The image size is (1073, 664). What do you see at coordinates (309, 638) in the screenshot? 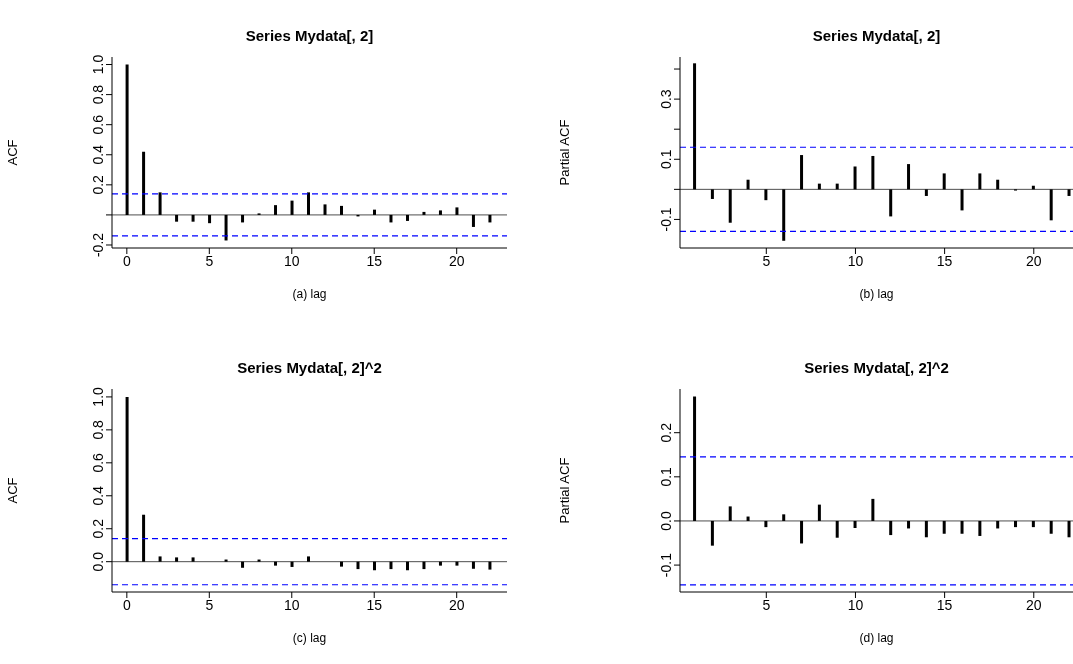
I see `x-axis-title: (c) lag` at bounding box center [309, 638].